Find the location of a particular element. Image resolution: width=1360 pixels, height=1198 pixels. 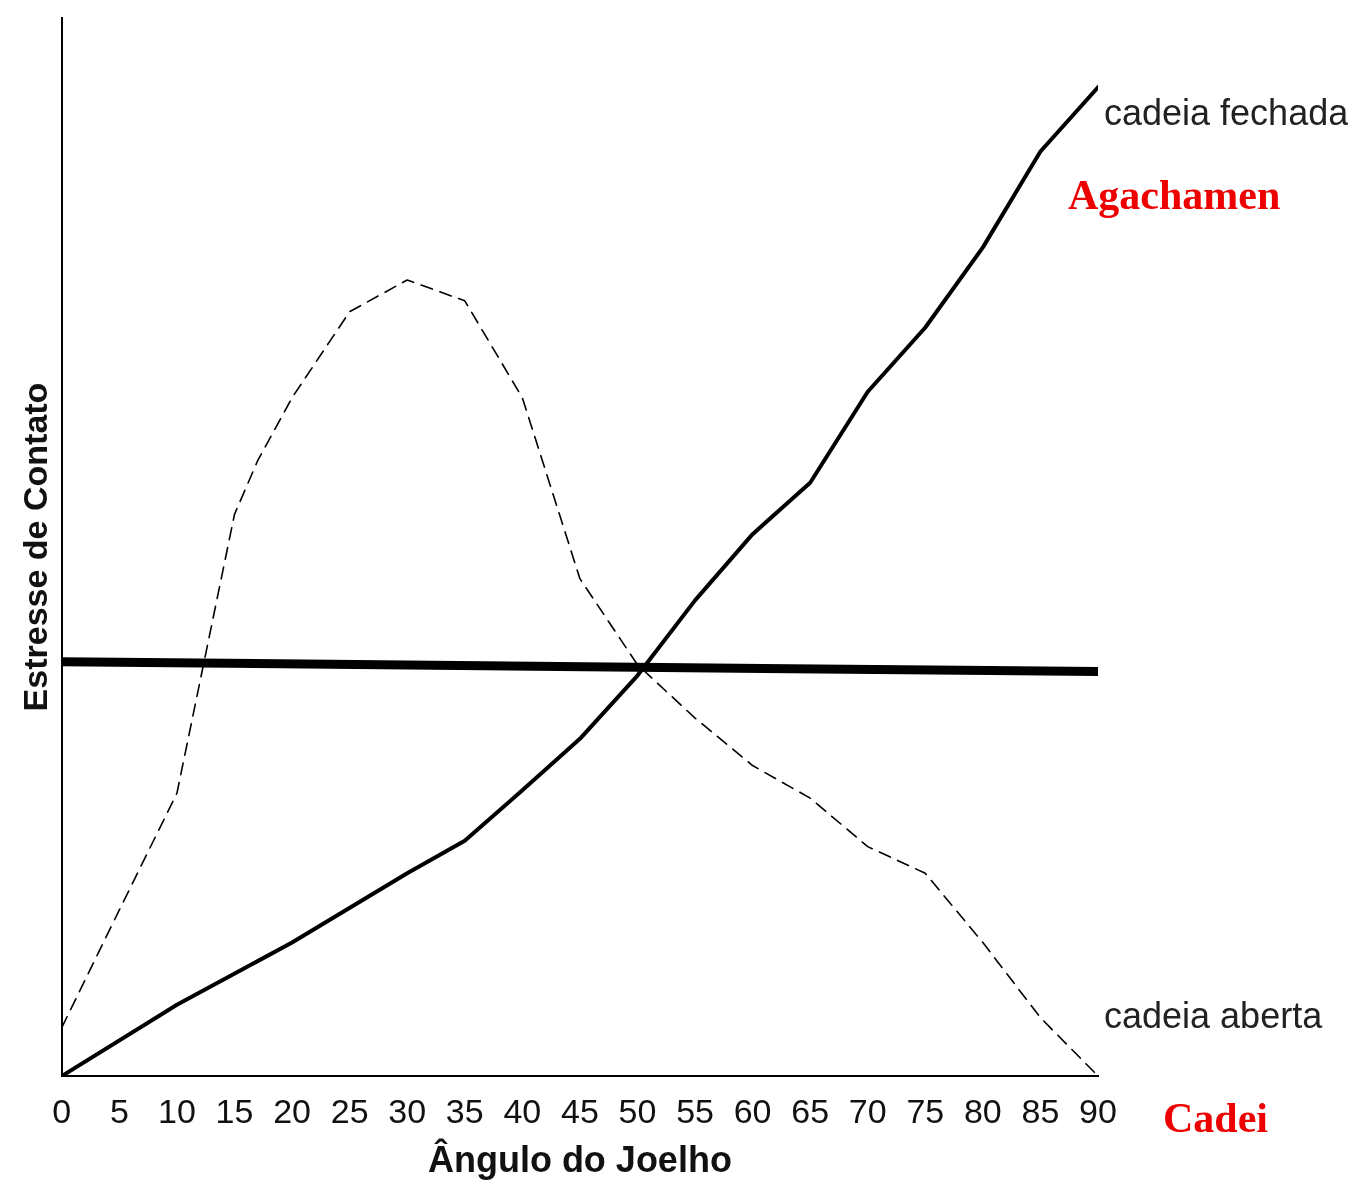

x-tick-label: 35 is located at coordinates (464, 1110).